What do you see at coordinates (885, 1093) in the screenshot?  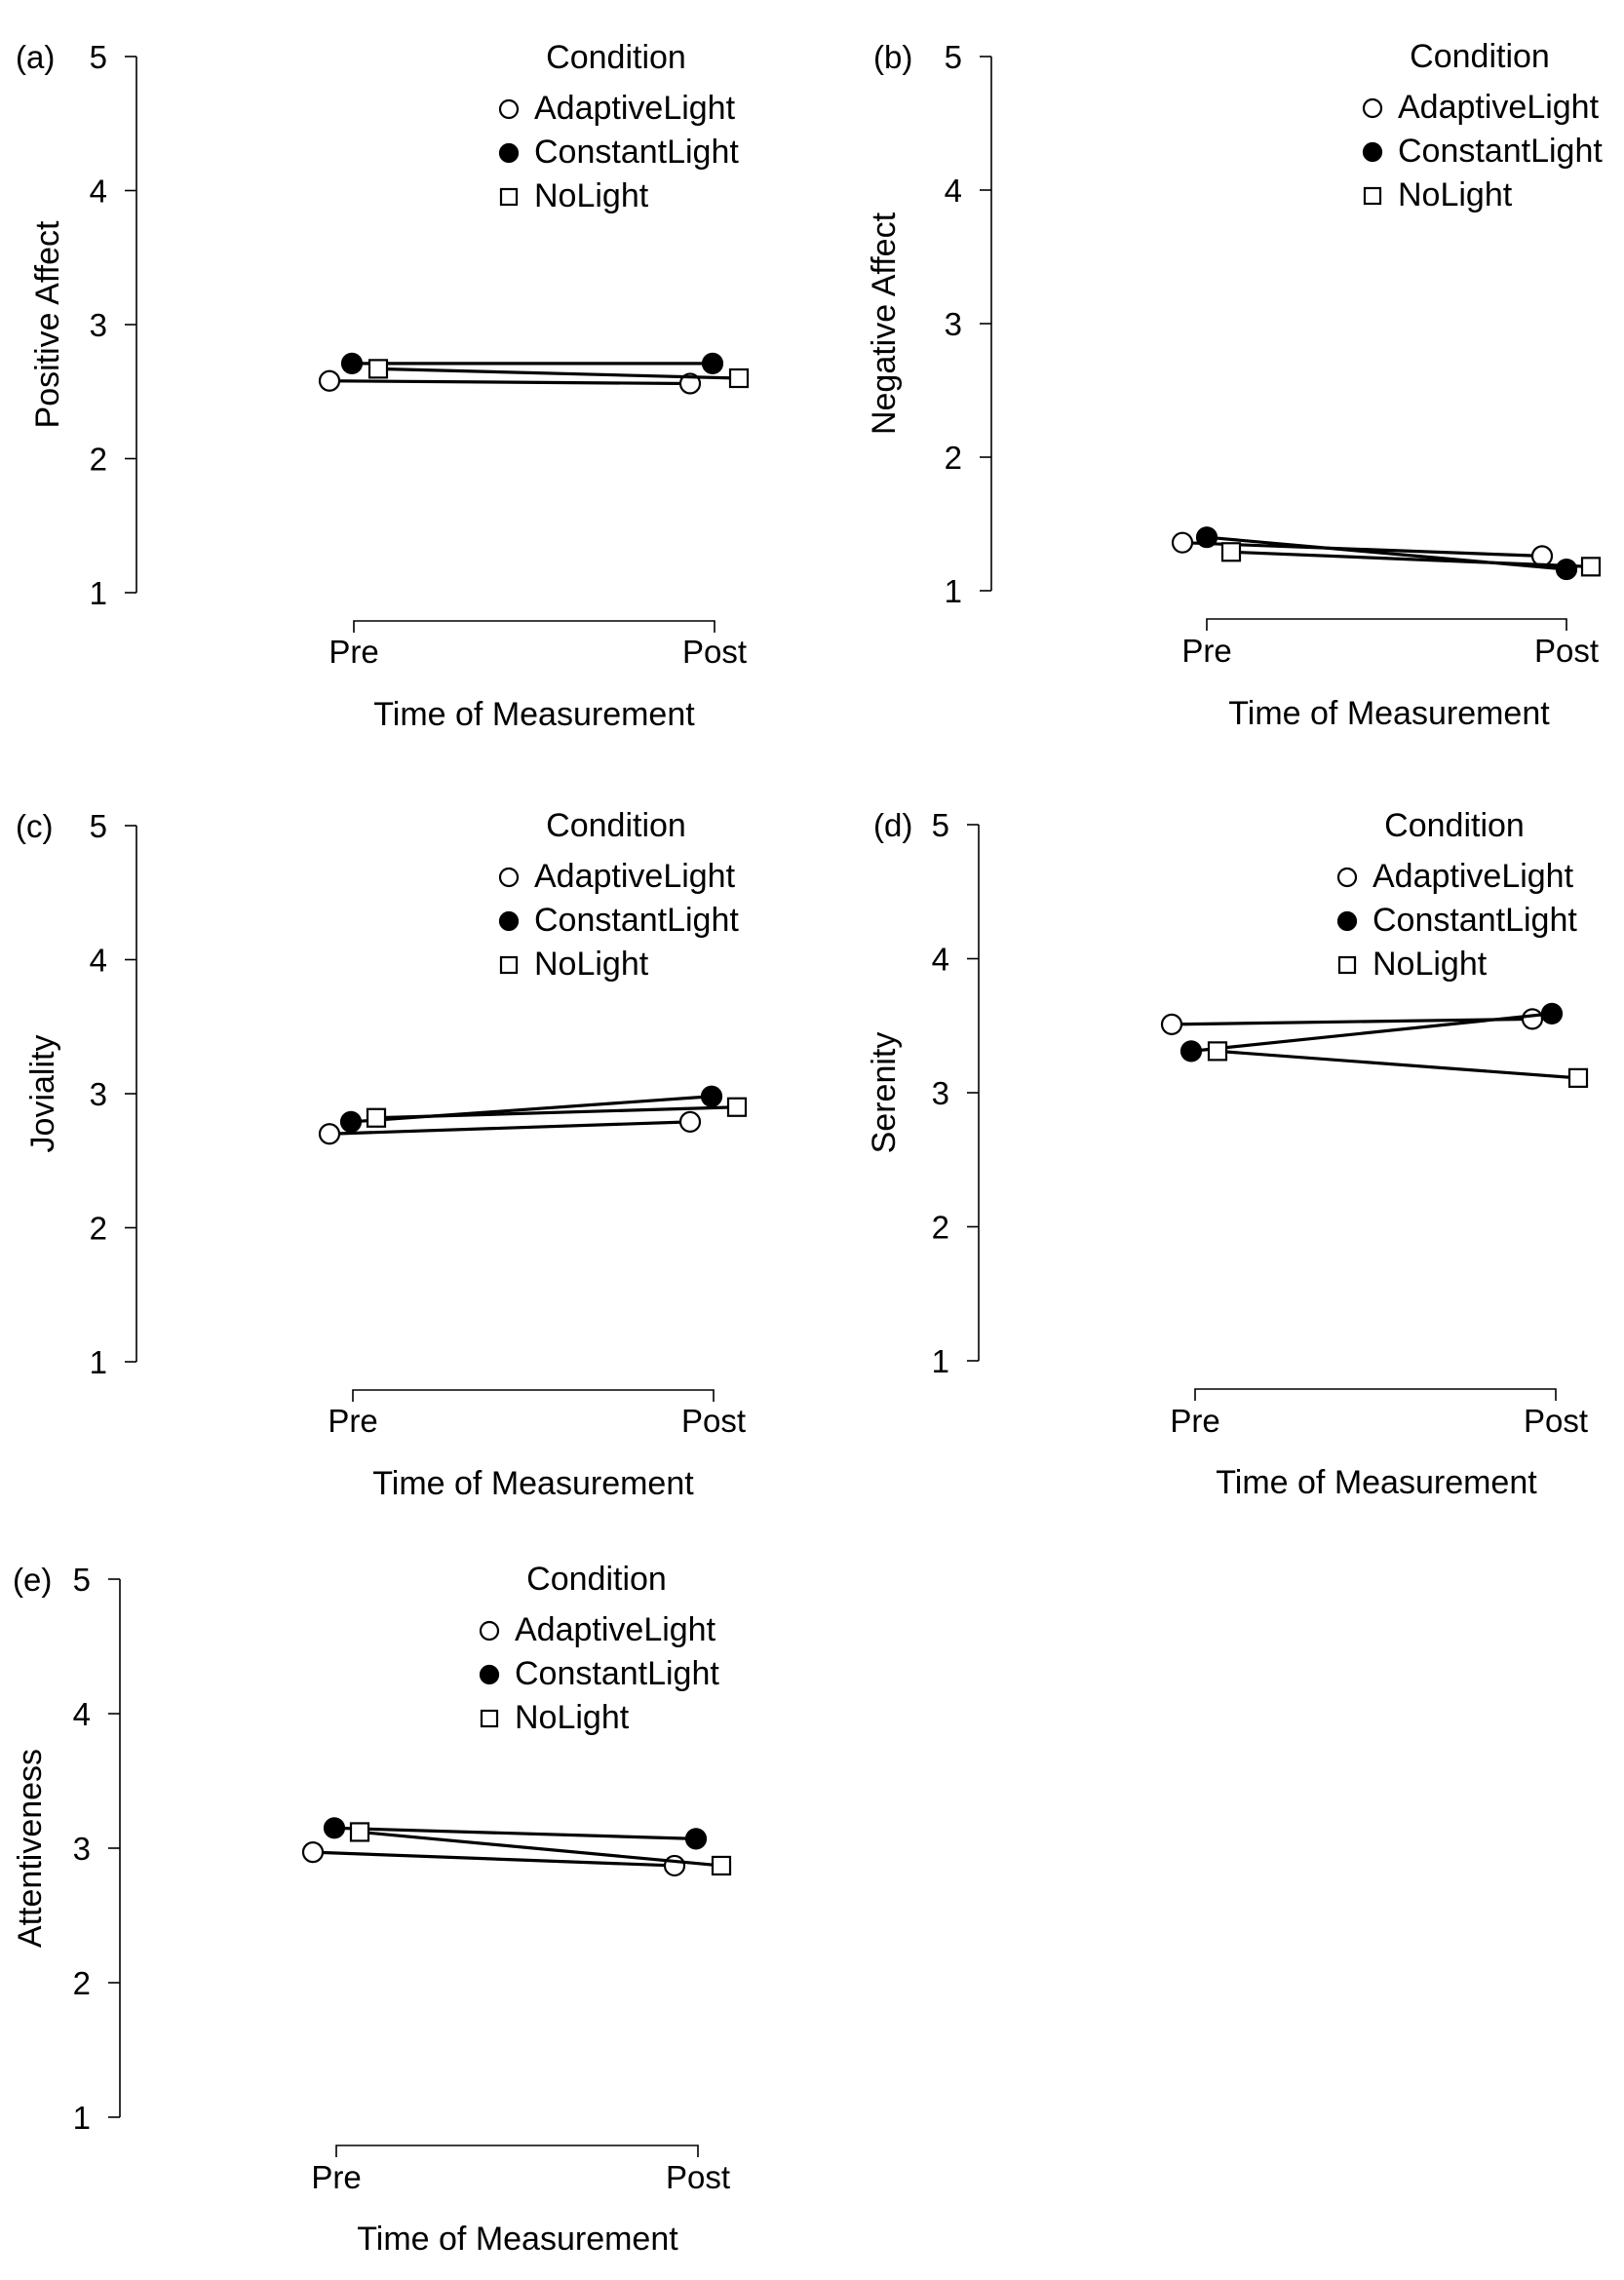 I see `y-axis-label: Serenity` at bounding box center [885, 1093].